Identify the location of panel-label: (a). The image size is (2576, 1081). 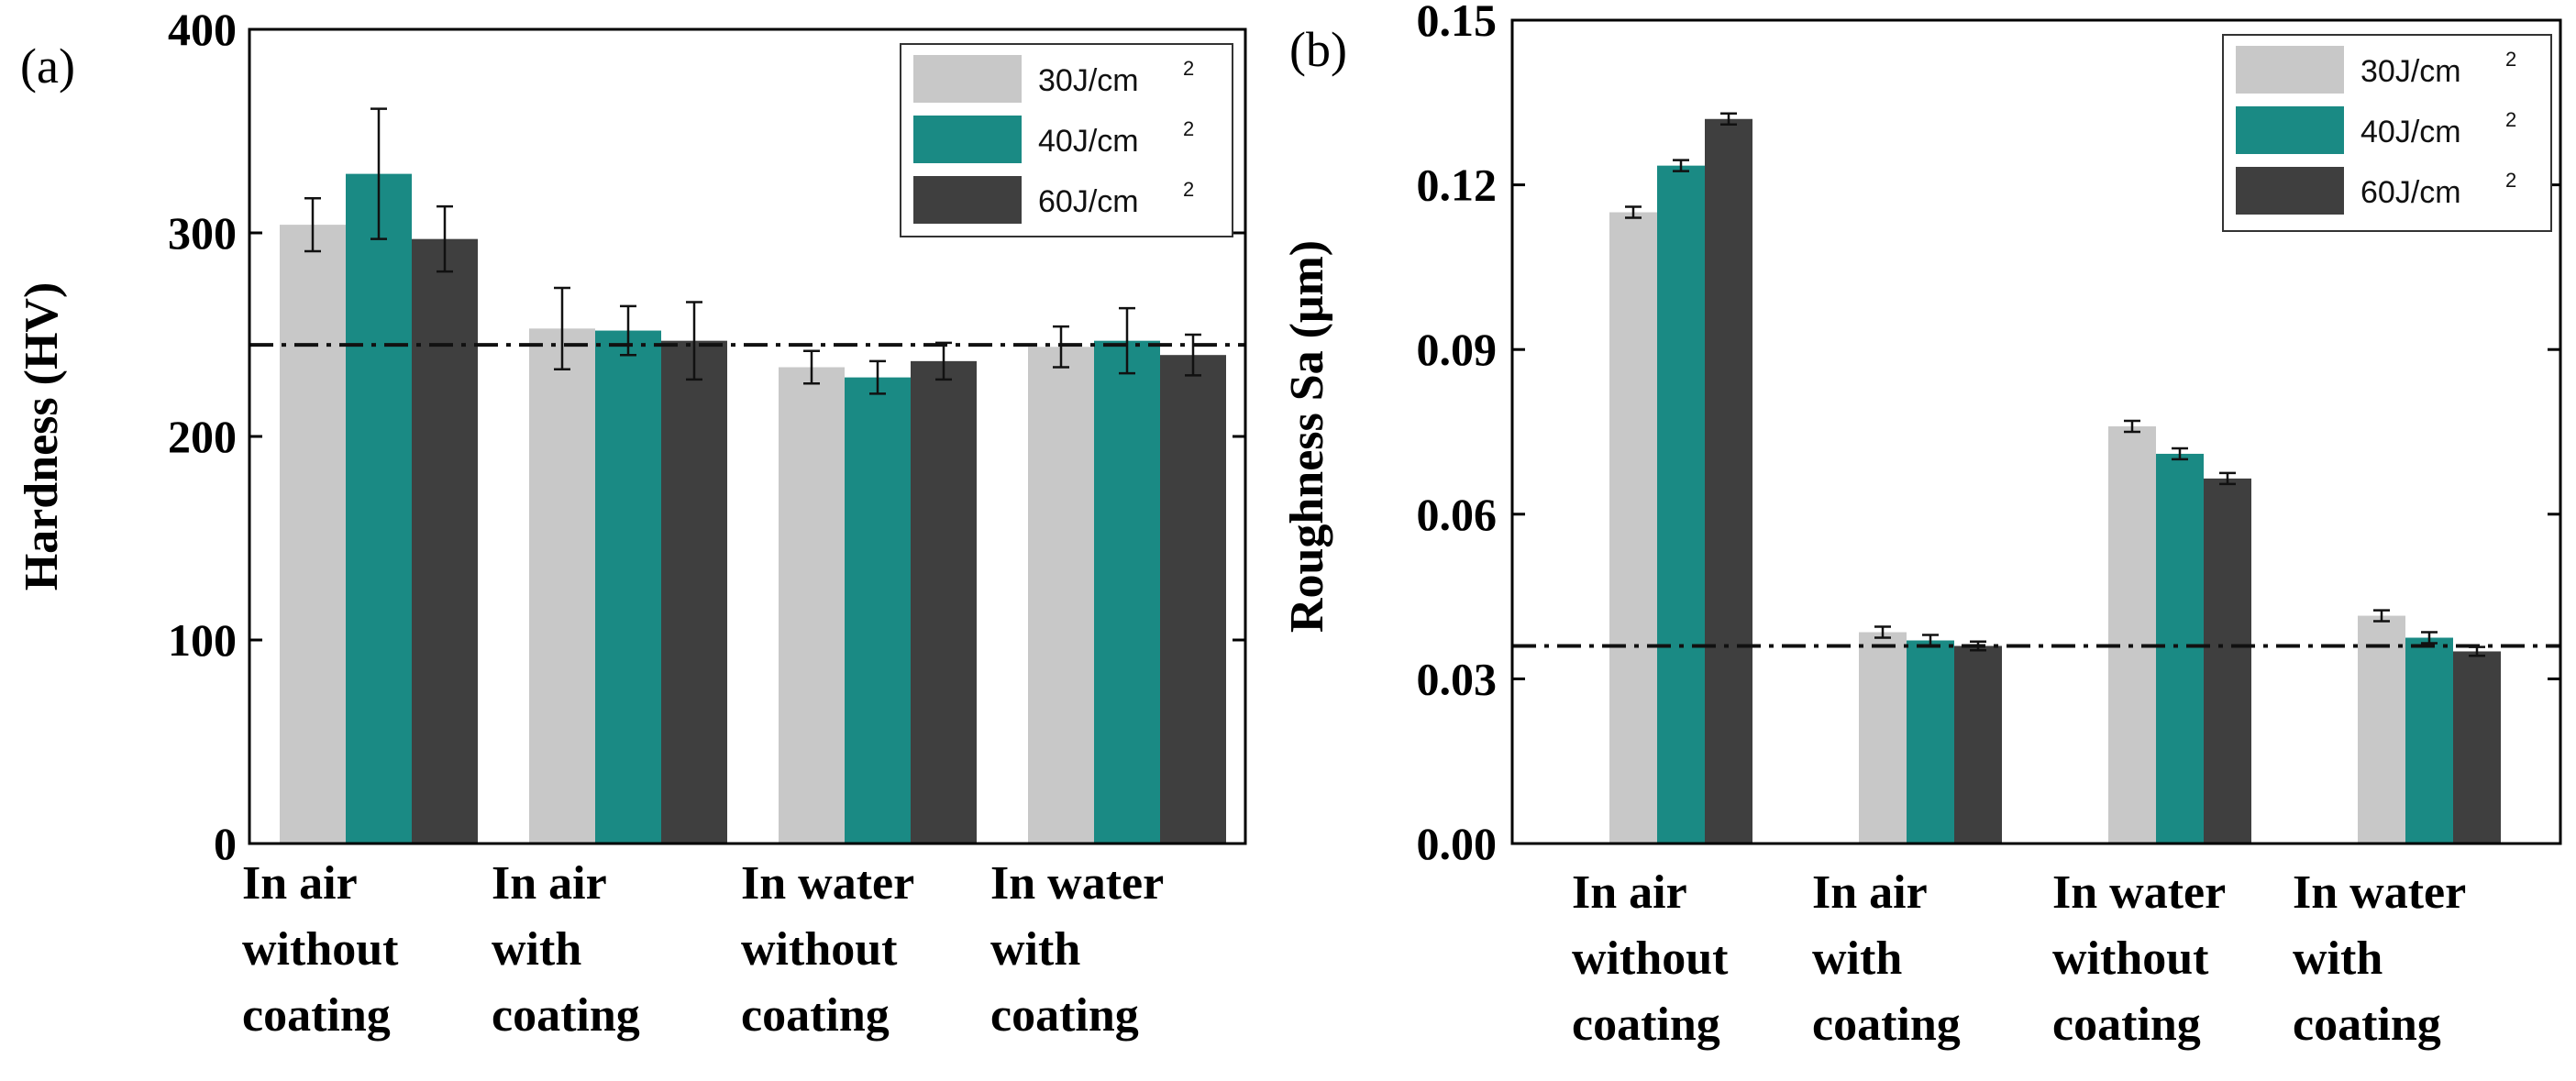
(47, 66).